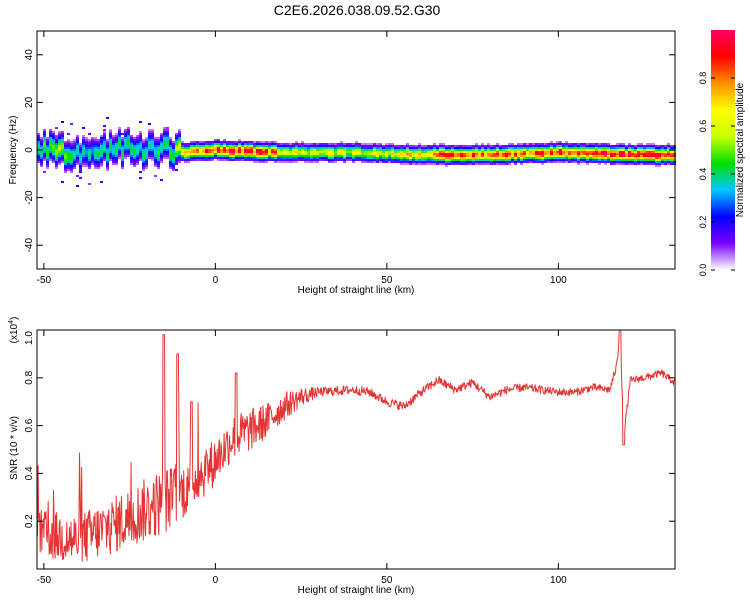 The image size is (750, 600). What do you see at coordinates (703, 270) in the screenshot?
I see `colorbar-tick-label: 0.0` at bounding box center [703, 270].